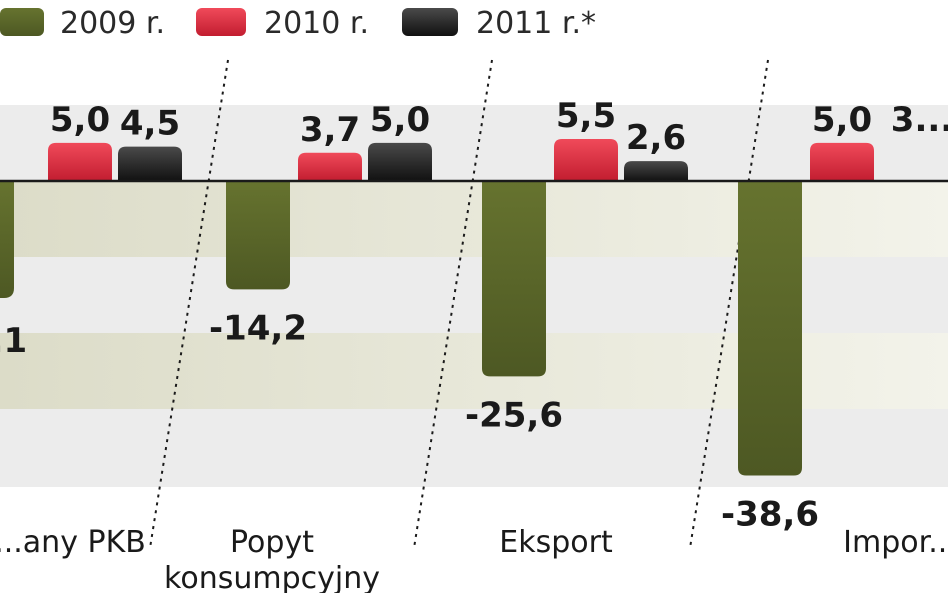  I want to click on value-label-2009: ...1, so click(13, 341).